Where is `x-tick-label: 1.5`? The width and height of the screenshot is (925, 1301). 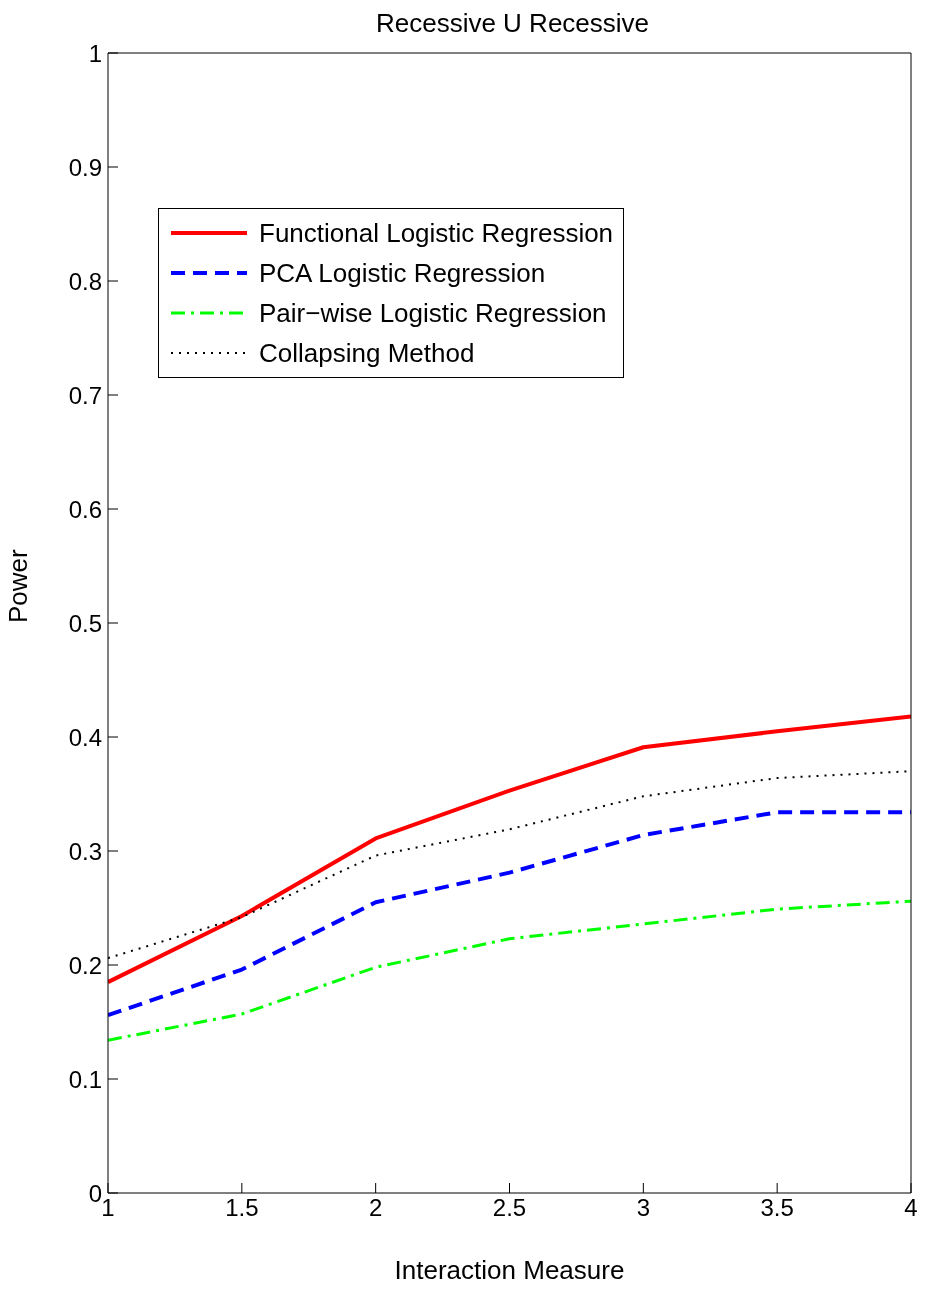
x-tick-label: 1.5 is located at coordinates (242, 1208).